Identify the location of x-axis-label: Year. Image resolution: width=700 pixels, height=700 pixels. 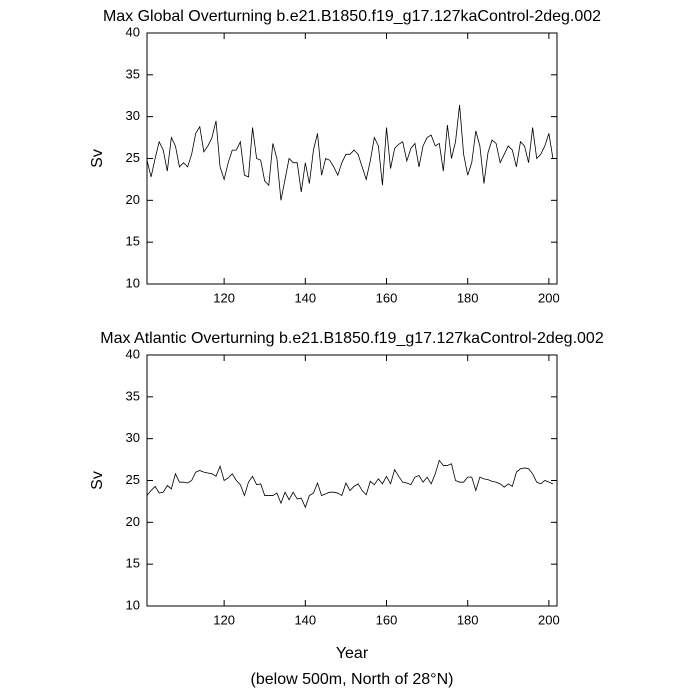
(352, 653).